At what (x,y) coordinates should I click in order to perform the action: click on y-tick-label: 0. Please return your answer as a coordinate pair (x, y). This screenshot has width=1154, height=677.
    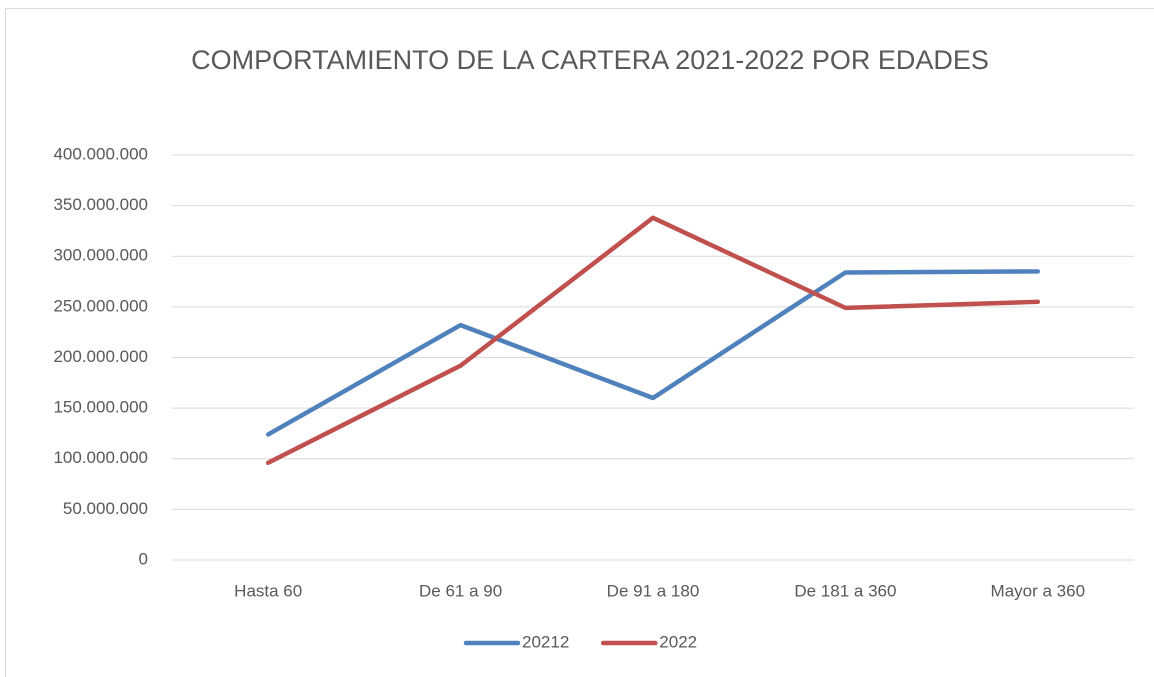
    Looking at the image, I should click on (143, 558).